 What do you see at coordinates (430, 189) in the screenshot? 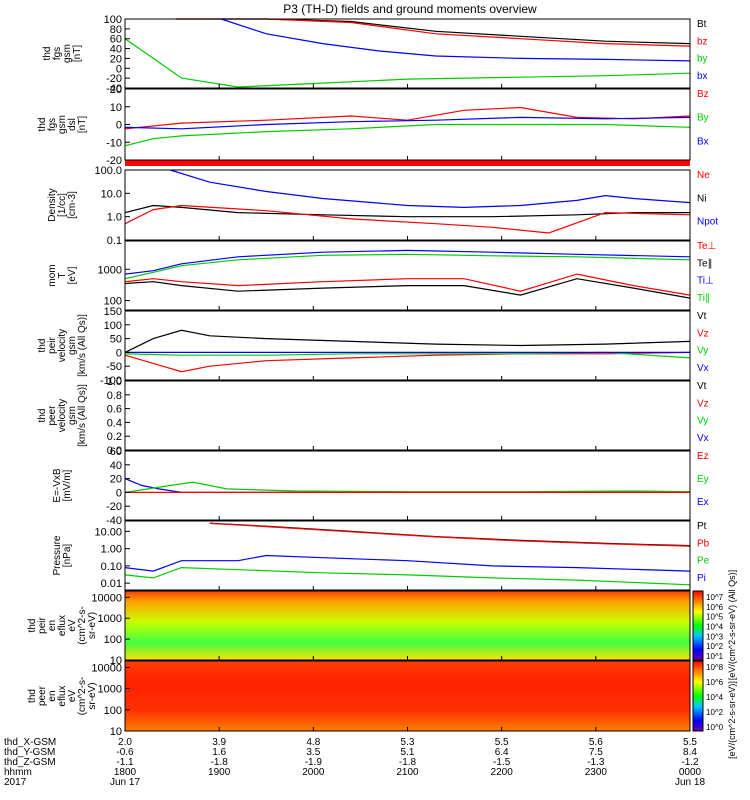
I see `series-line-Npot` at bounding box center [430, 189].